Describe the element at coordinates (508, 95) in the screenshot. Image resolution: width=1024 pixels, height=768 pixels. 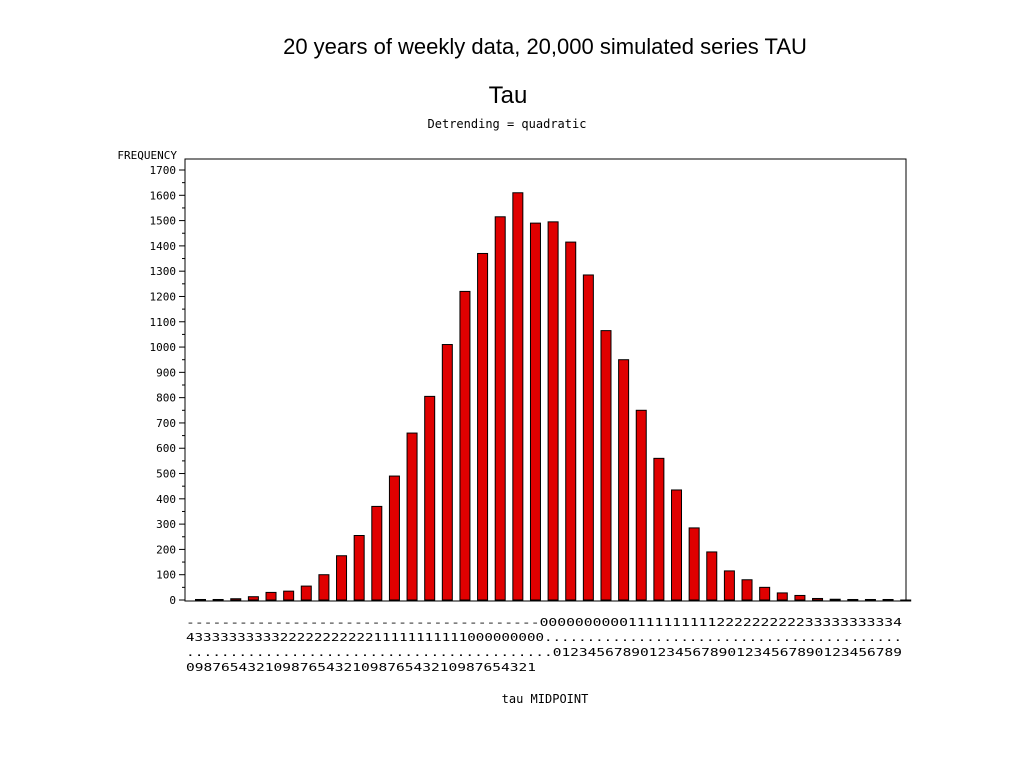
I see `chart-title: Tau` at that location.